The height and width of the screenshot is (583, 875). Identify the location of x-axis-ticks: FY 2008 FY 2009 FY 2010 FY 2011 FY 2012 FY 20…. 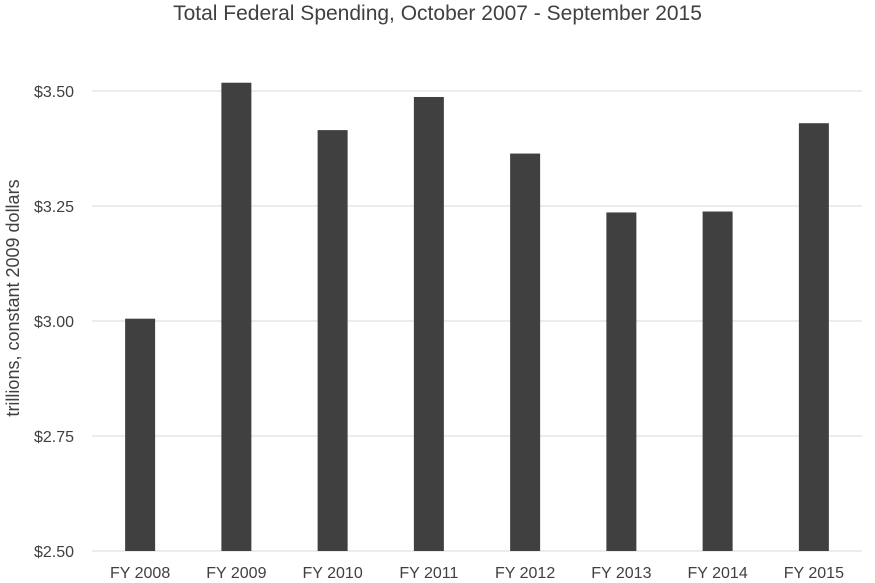
(477, 573).